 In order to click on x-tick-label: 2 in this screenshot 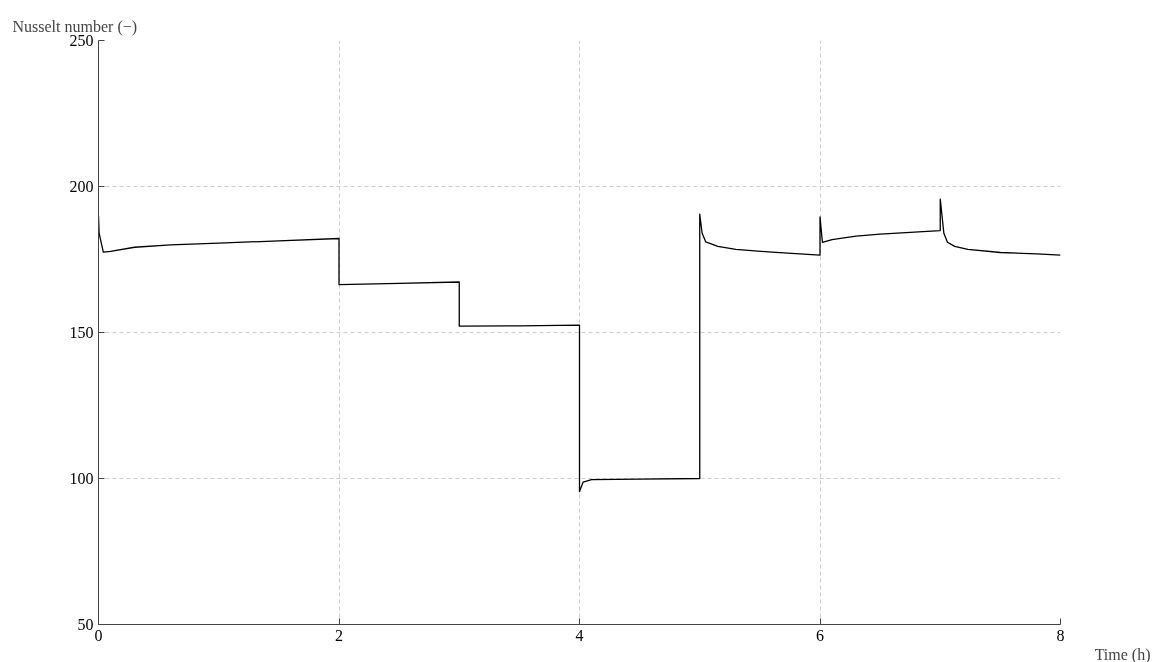, I will do `click(339, 635)`.